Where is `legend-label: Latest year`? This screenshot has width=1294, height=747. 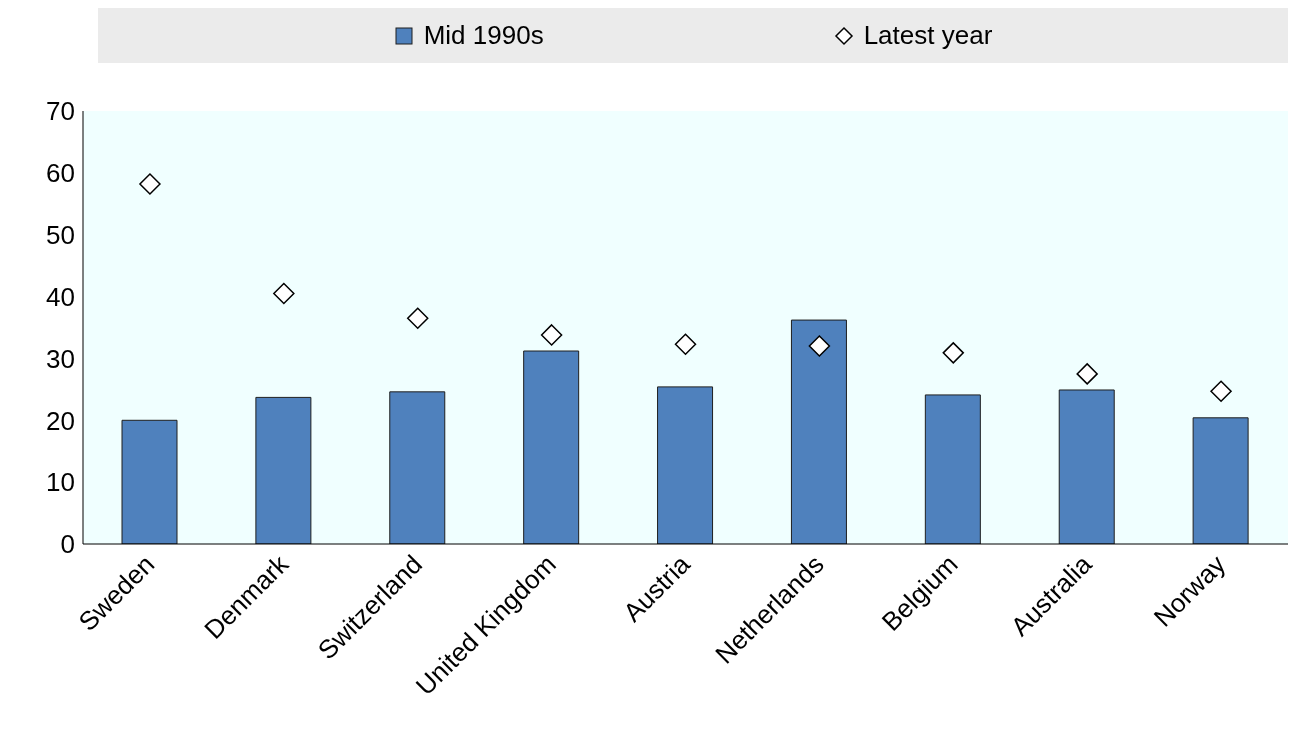
legend-label: Latest year is located at coordinates (928, 35).